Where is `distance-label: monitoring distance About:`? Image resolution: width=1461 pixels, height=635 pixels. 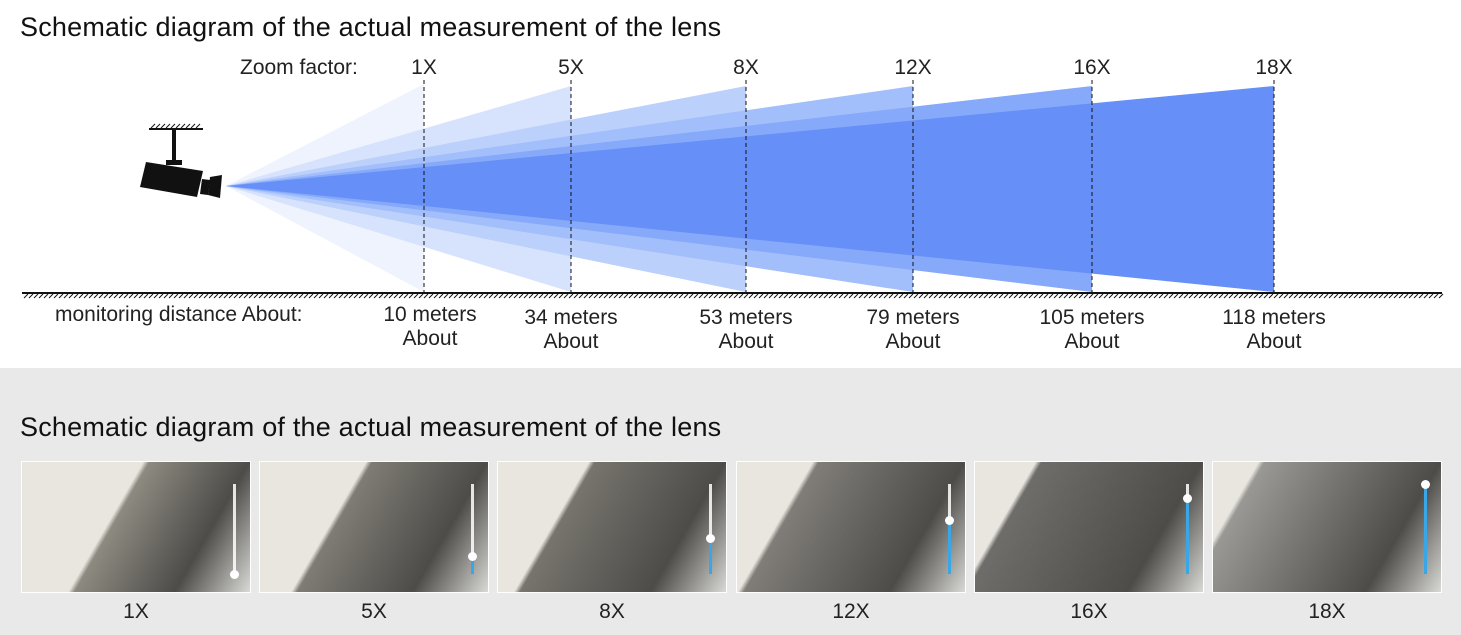
distance-label: monitoring distance About: is located at coordinates (179, 314).